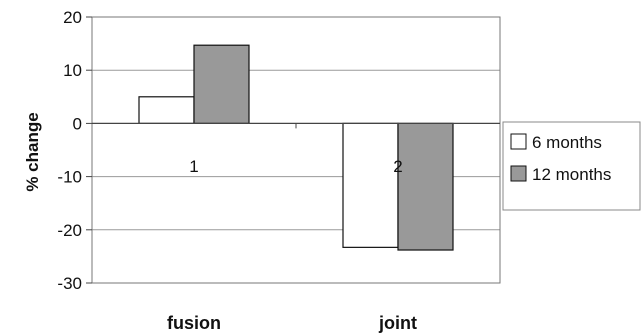  I want to click on category-label: fusion, so click(194, 323).